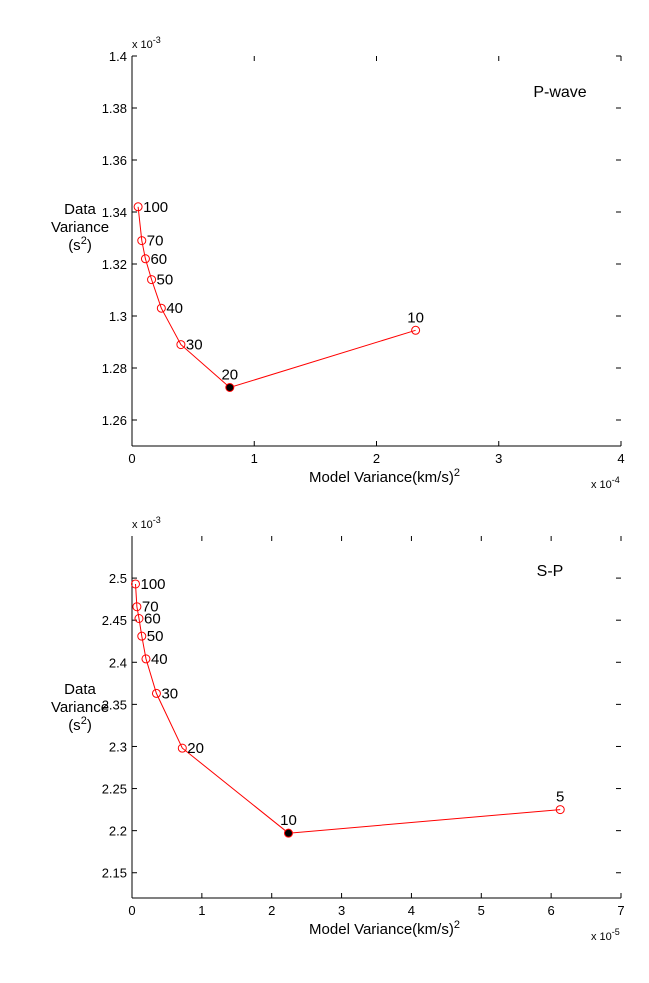 This screenshot has width=649, height=983. Describe the element at coordinates (118, 746) in the screenshot. I see `y-tick-label: 2.3` at that location.